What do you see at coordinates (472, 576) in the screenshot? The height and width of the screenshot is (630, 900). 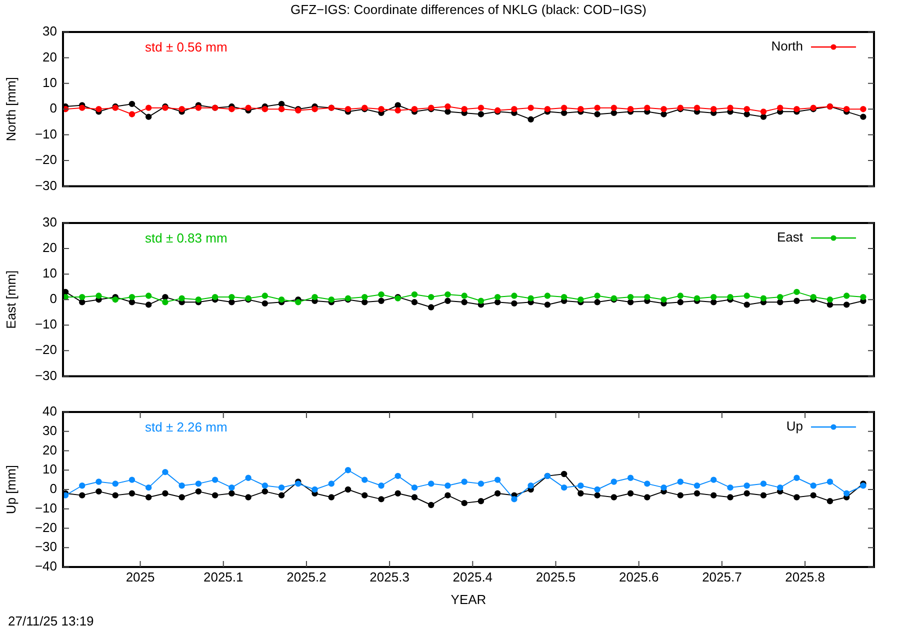 I see `x-tick-label: 2025.4` at bounding box center [472, 576].